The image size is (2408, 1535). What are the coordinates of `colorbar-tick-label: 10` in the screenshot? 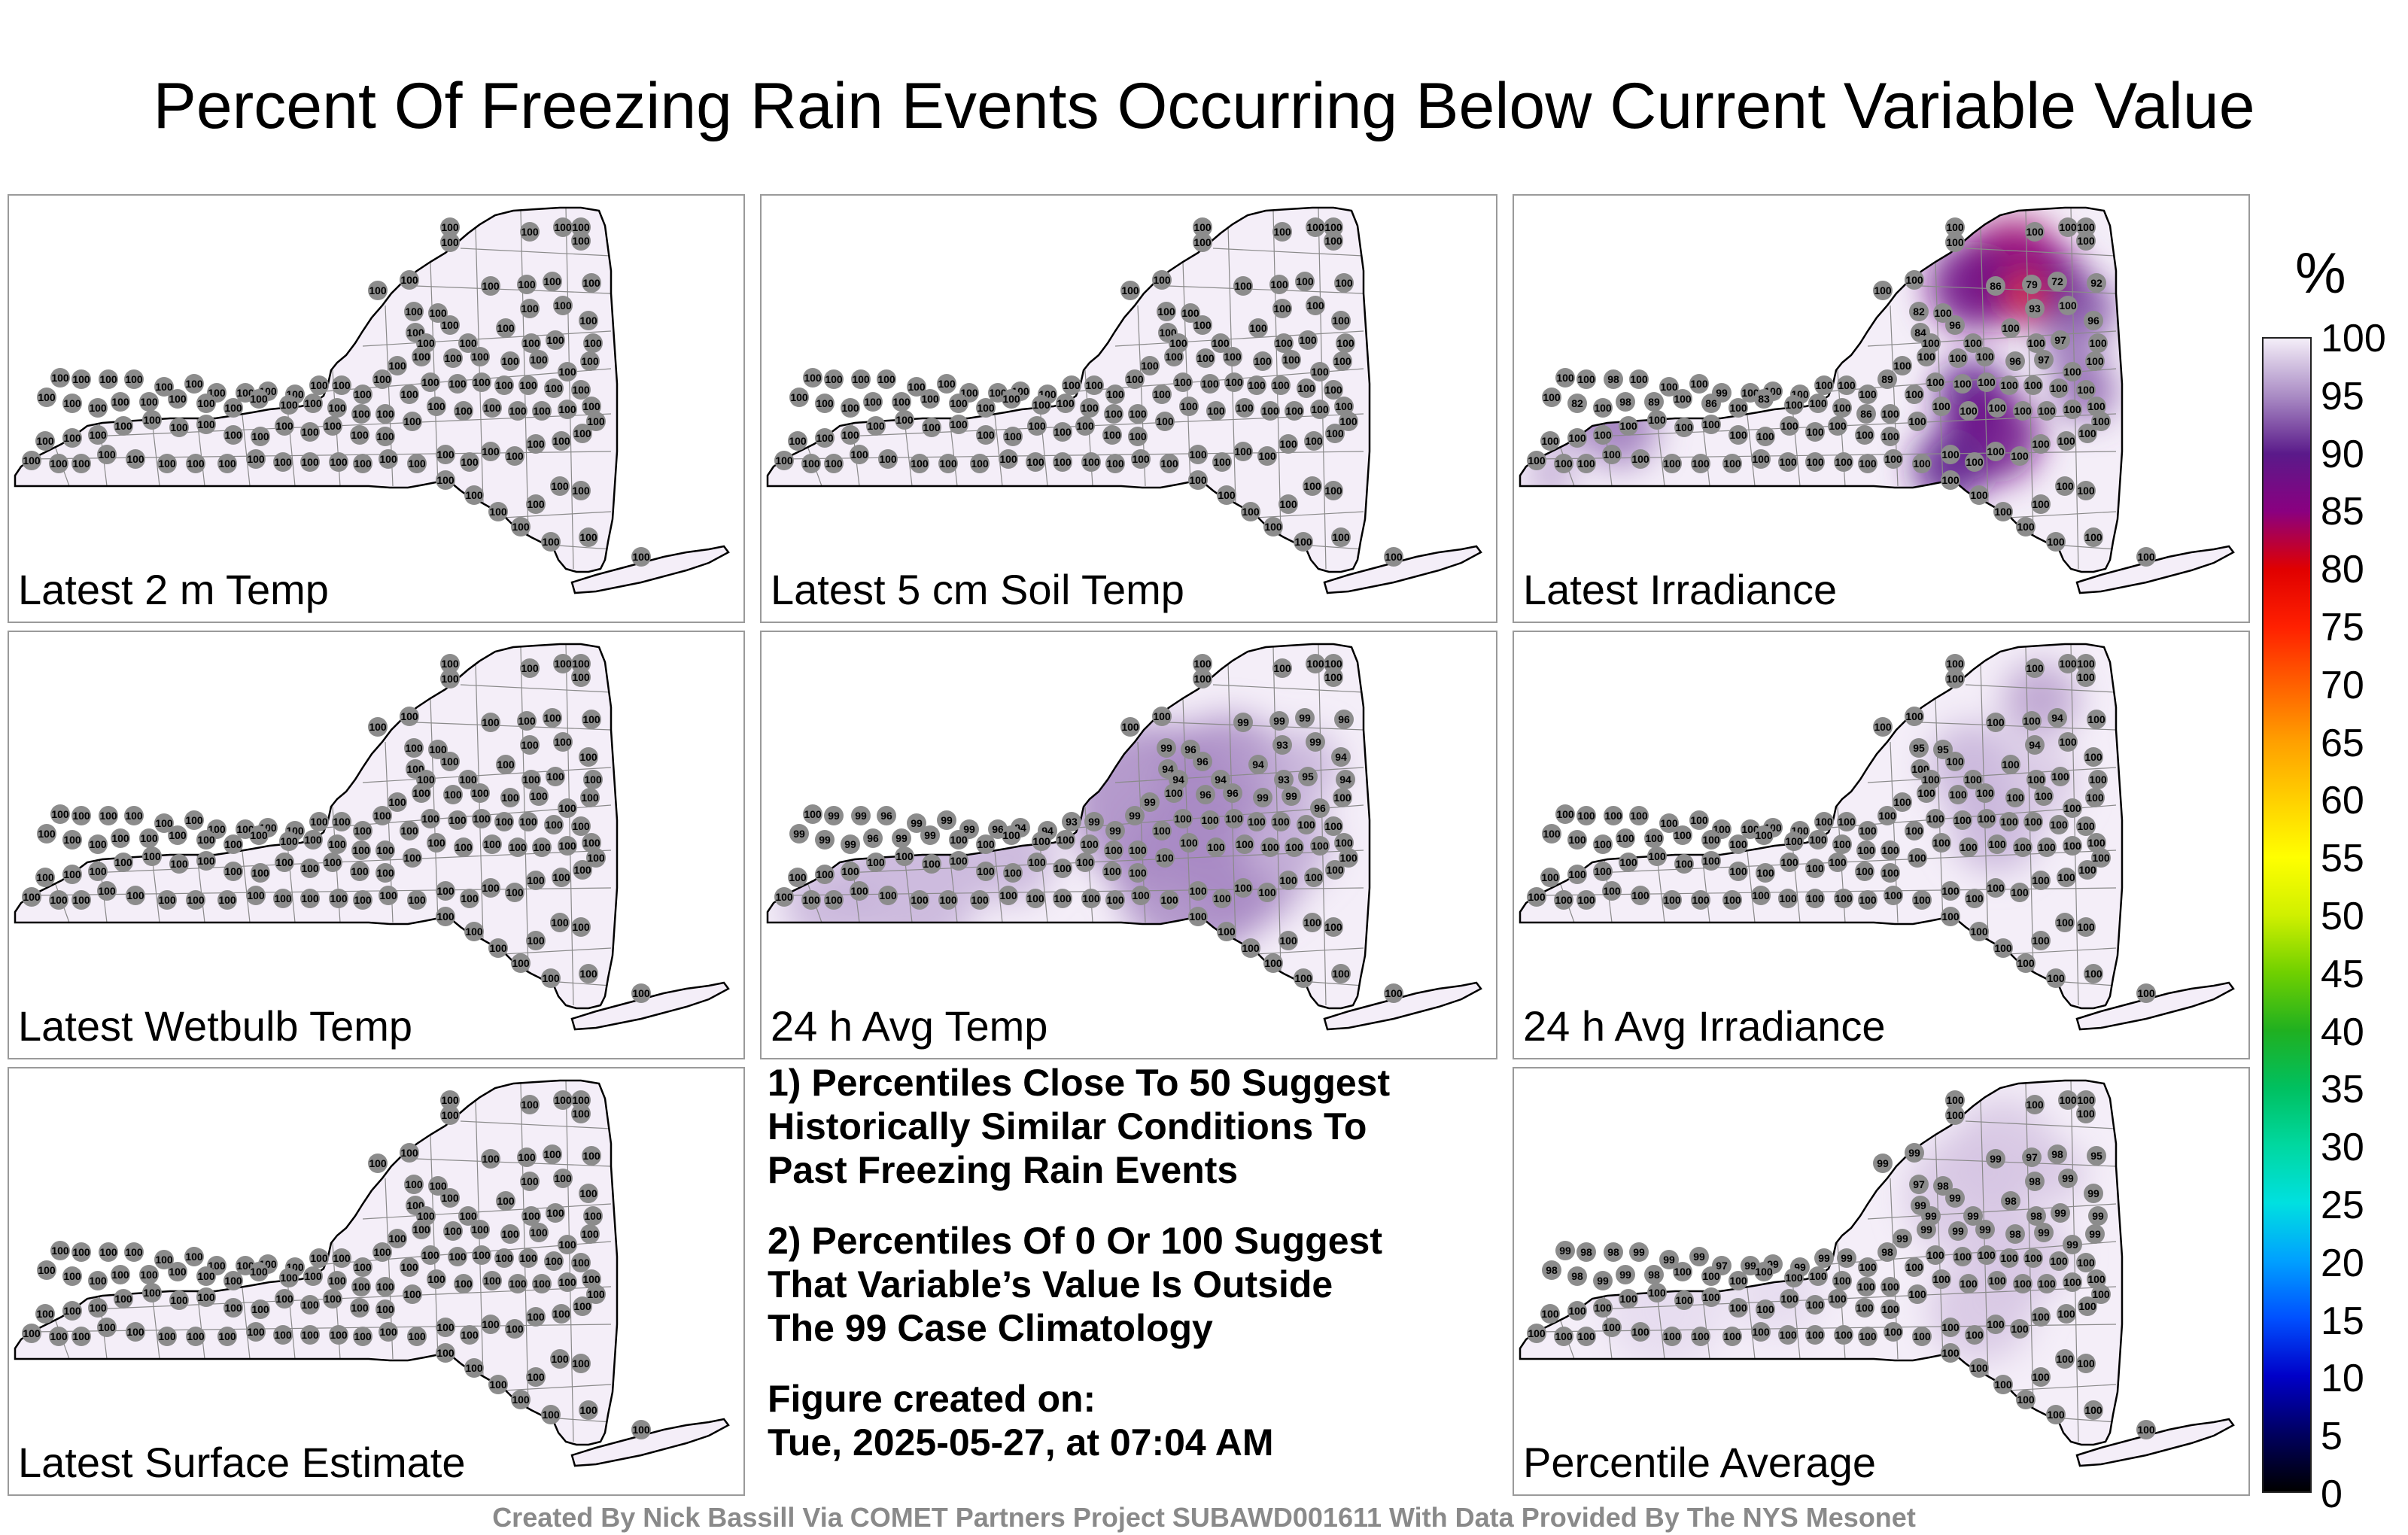 It's located at (2342, 1379).